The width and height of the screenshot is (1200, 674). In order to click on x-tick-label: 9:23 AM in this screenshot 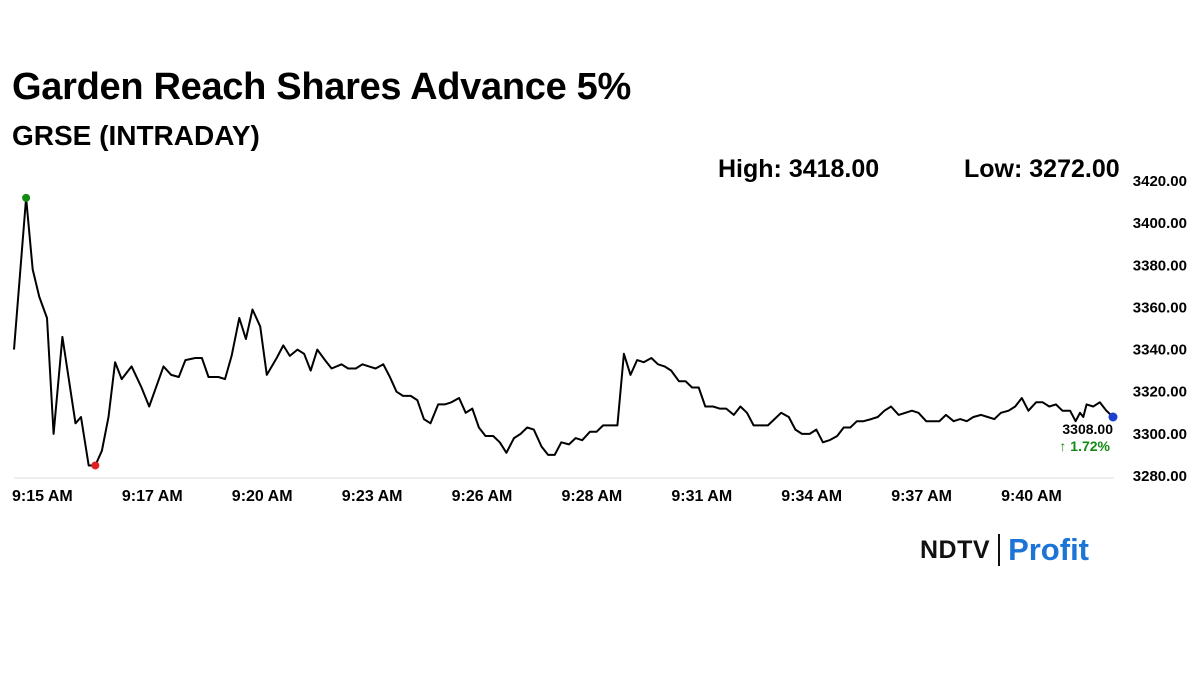, I will do `click(372, 496)`.